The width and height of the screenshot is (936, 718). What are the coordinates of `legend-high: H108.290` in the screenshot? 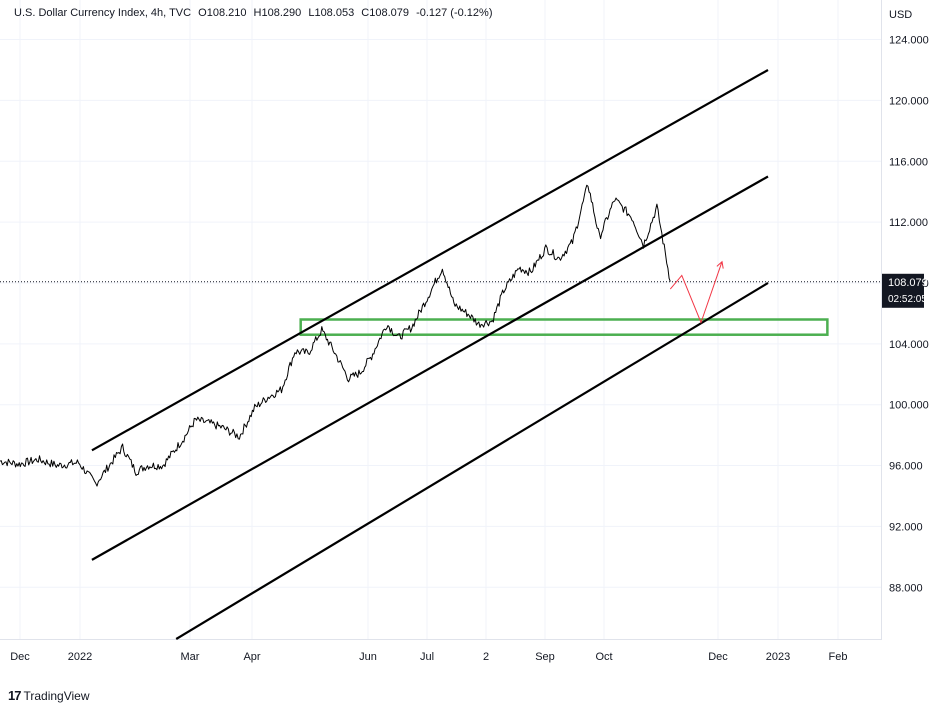 It's located at (277, 13).